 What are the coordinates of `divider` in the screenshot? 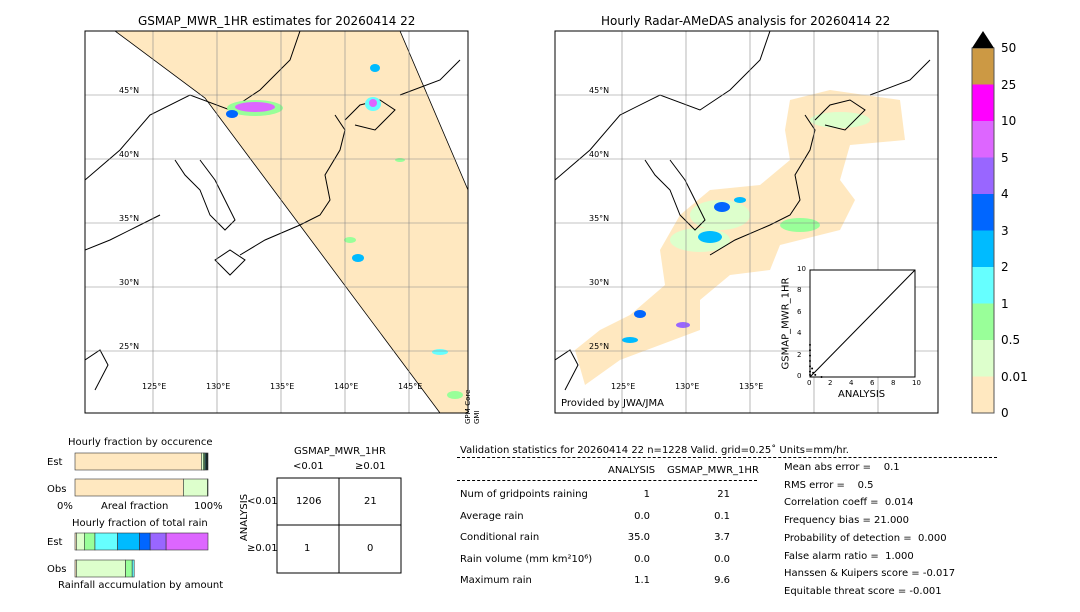 It's located at (727, 457).